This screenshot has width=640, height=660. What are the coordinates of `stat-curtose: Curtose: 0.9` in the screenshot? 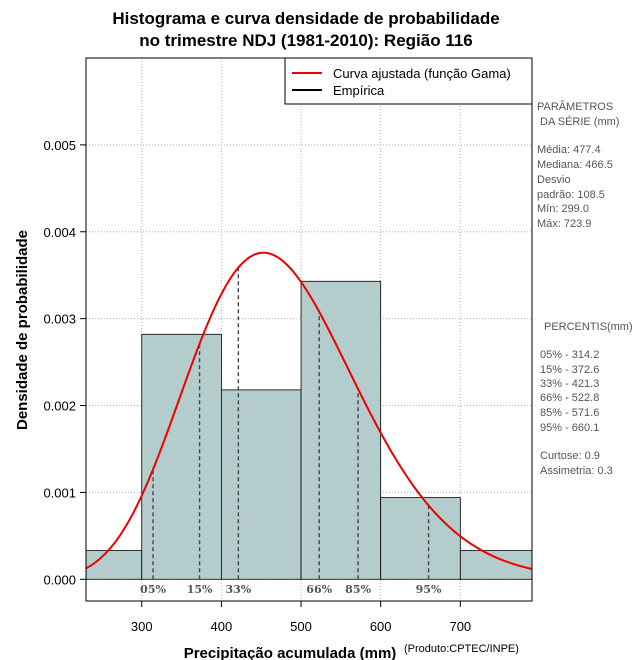 It's located at (570, 456).